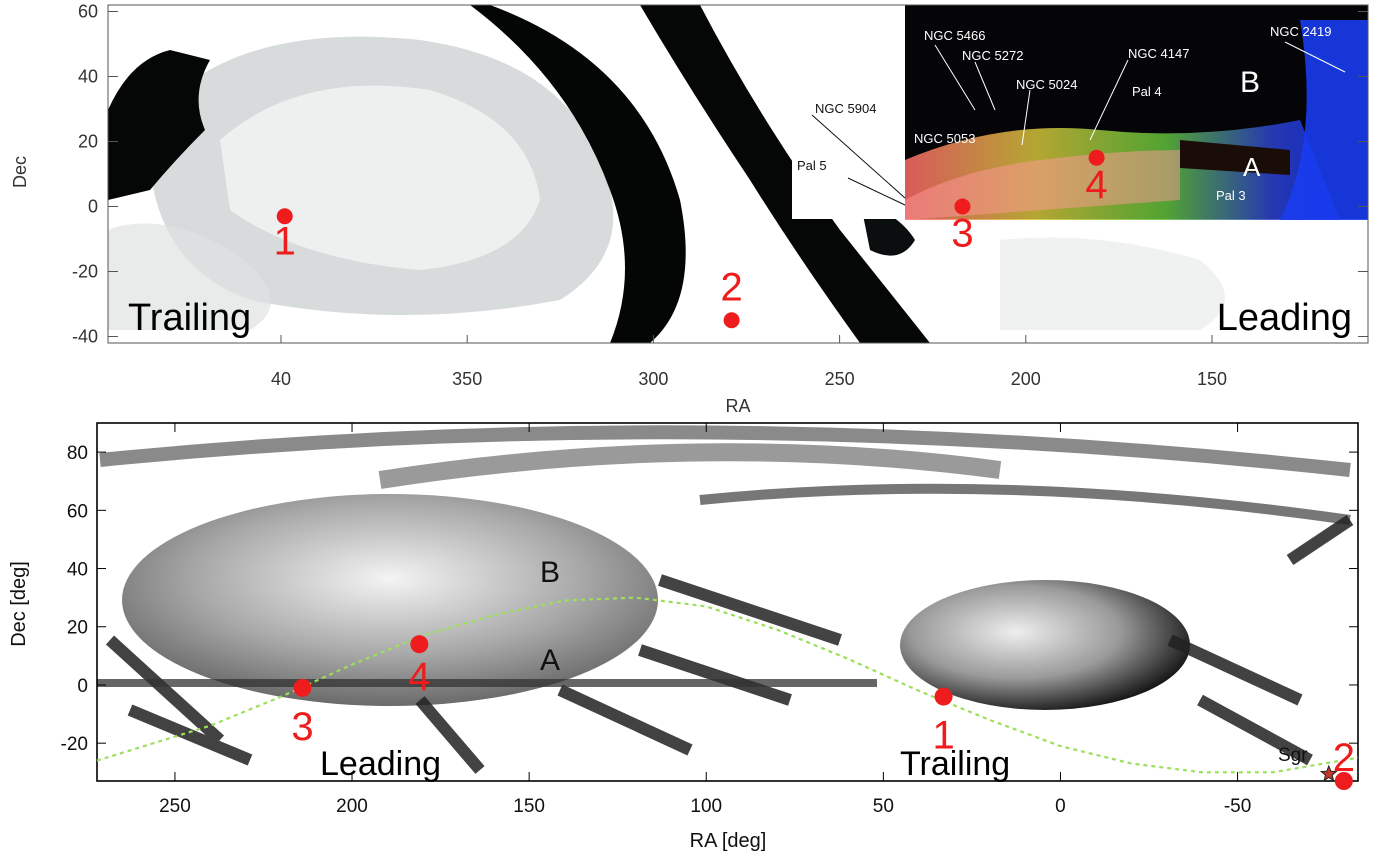  What do you see at coordinates (550, 660) in the screenshot?
I see `bottom-label-a: A` at bounding box center [550, 660].